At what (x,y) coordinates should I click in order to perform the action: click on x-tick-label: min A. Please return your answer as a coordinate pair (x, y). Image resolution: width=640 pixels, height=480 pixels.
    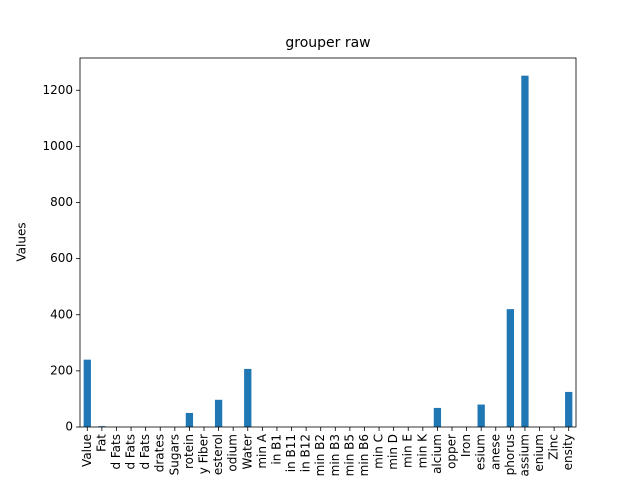
    Looking at the image, I should click on (262, 450).